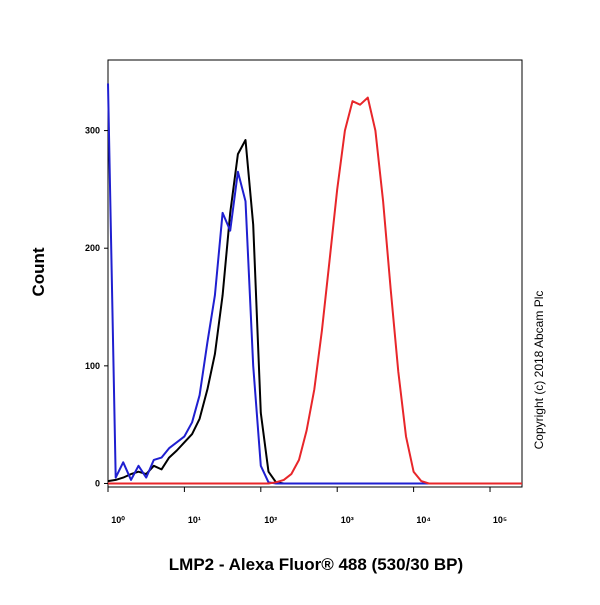  Describe the element at coordinates (316, 564) in the screenshot. I see `x-axis-label: LMP2 - Alexa Fluor® 488 (530/30 BP)` at that location.